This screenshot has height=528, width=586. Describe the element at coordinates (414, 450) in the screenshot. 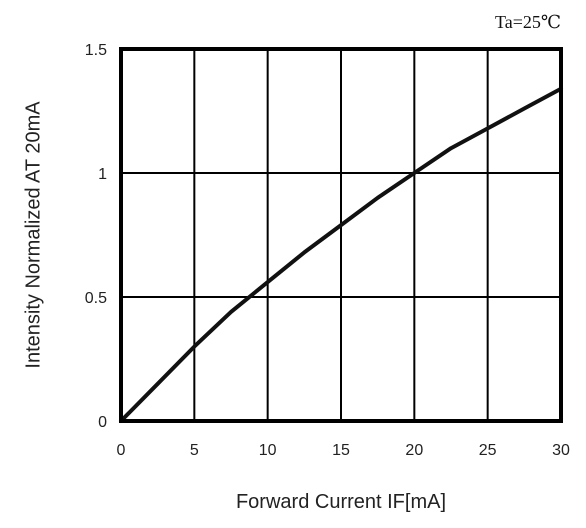

I see `x-tick-label: 20` at that location.